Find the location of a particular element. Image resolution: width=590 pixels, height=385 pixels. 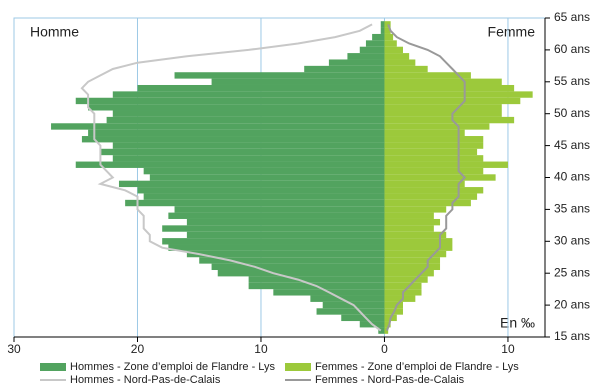

men-label: Homme is located at coordinates (54, 32).